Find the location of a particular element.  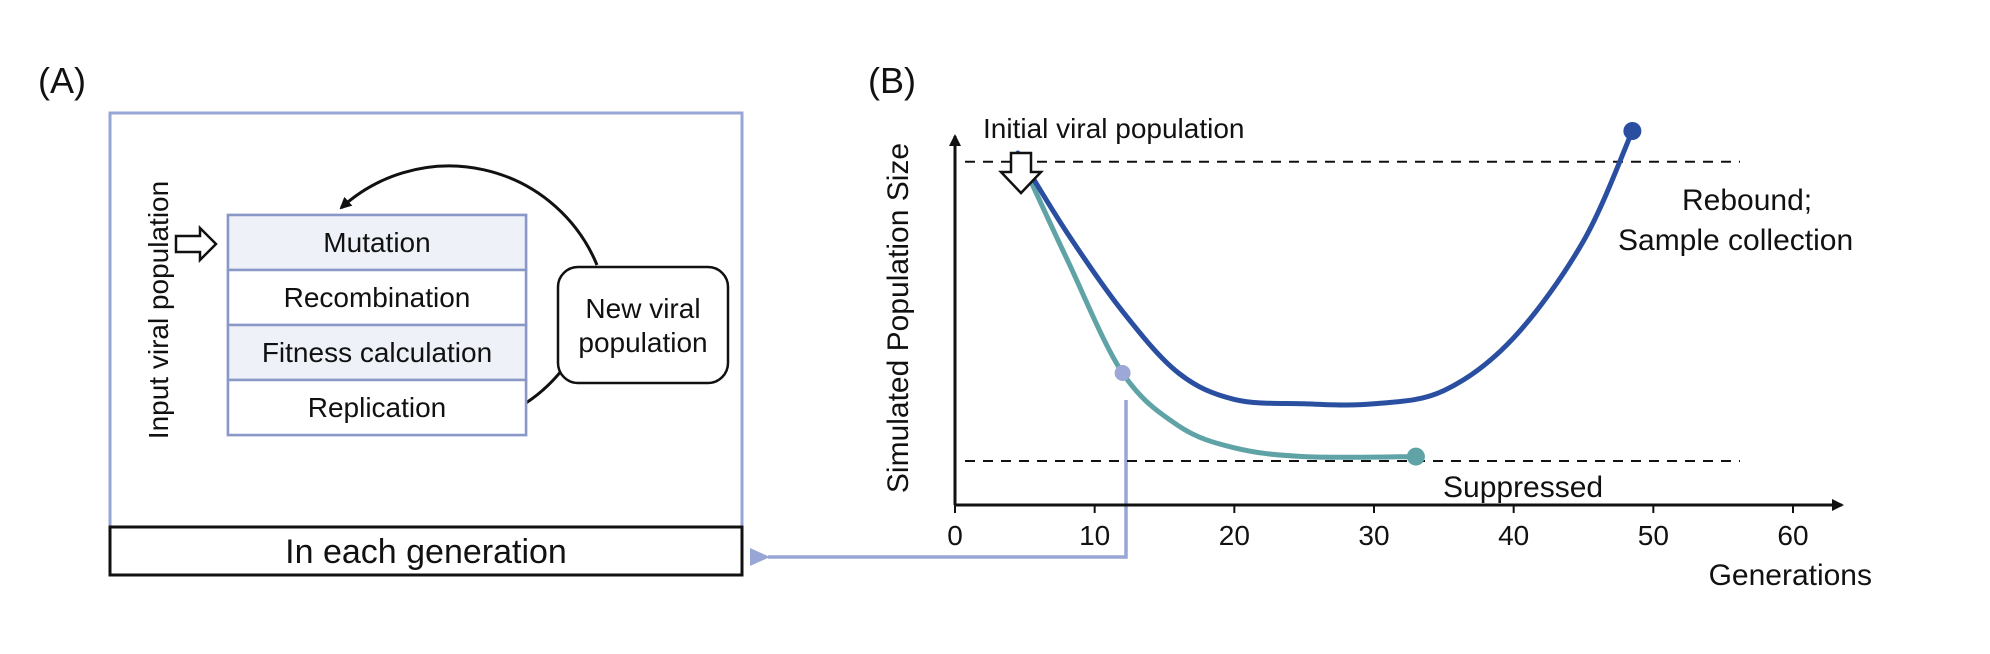

panel-a-label: (A) is located at coordinates (62, 80).